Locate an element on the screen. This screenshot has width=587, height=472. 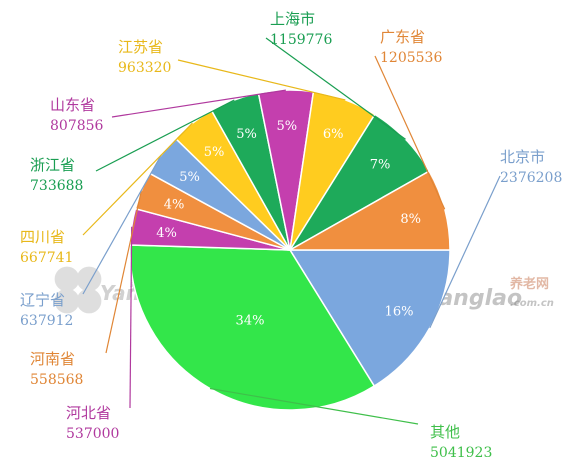
percent-label-3: 4% is located at coordinates (174, 205).